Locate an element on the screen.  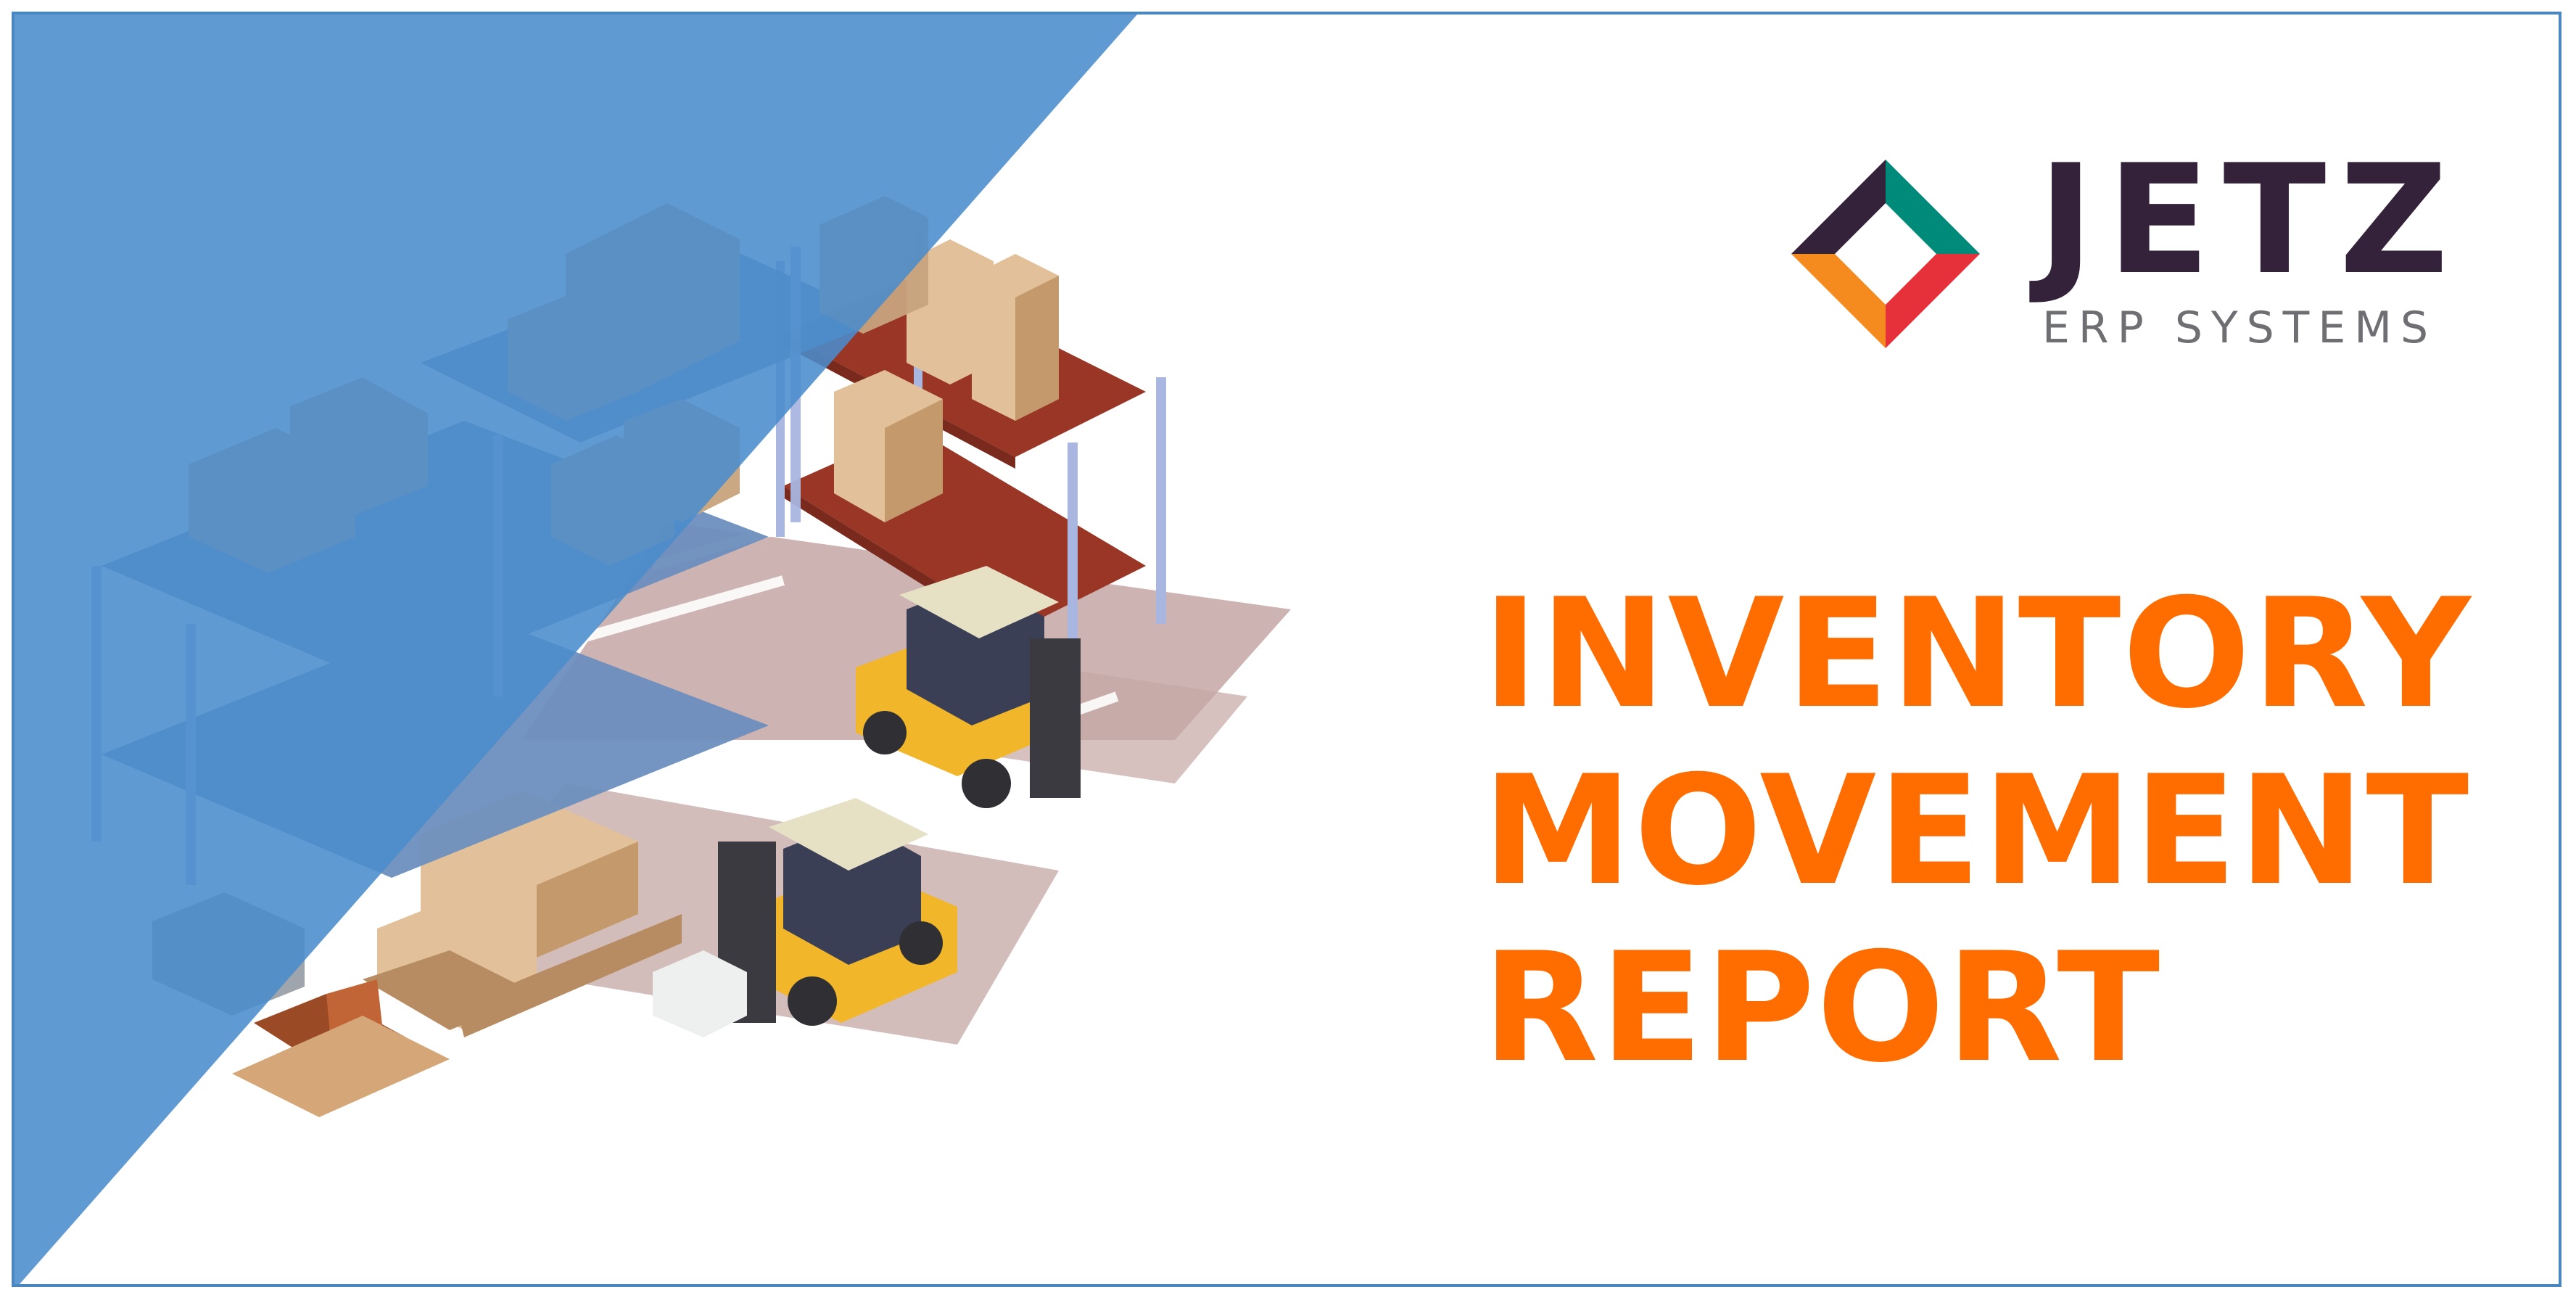
forklift-lower is located at coordinates (805, 917).